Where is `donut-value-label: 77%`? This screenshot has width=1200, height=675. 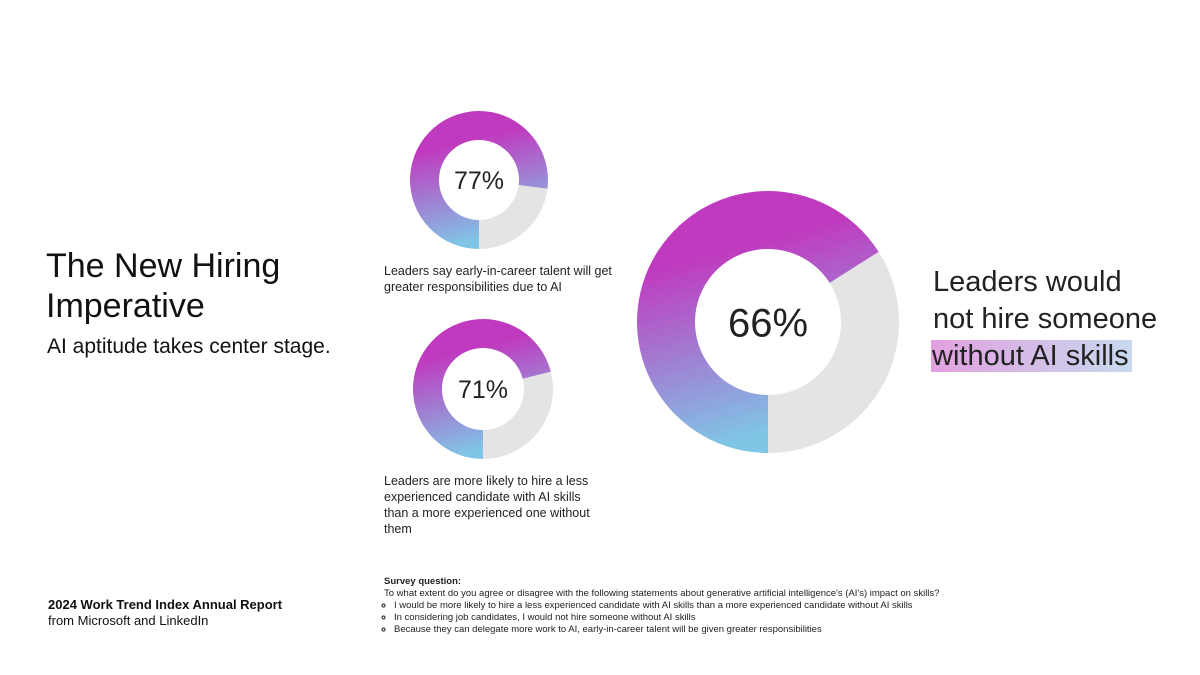 donut-value-label: 77% is located at coordinates (479, 181).